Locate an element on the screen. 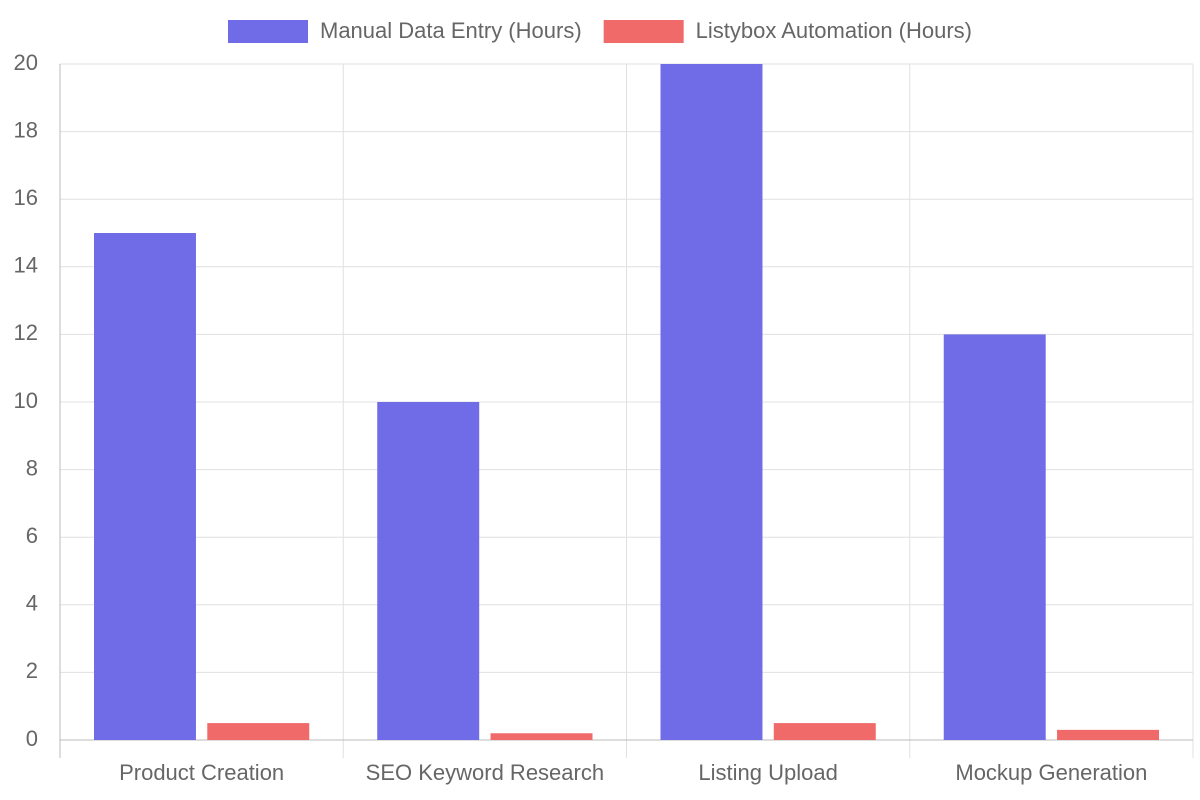  x-tick-label: Mockup Generation is located at coordinates (1051, 772).